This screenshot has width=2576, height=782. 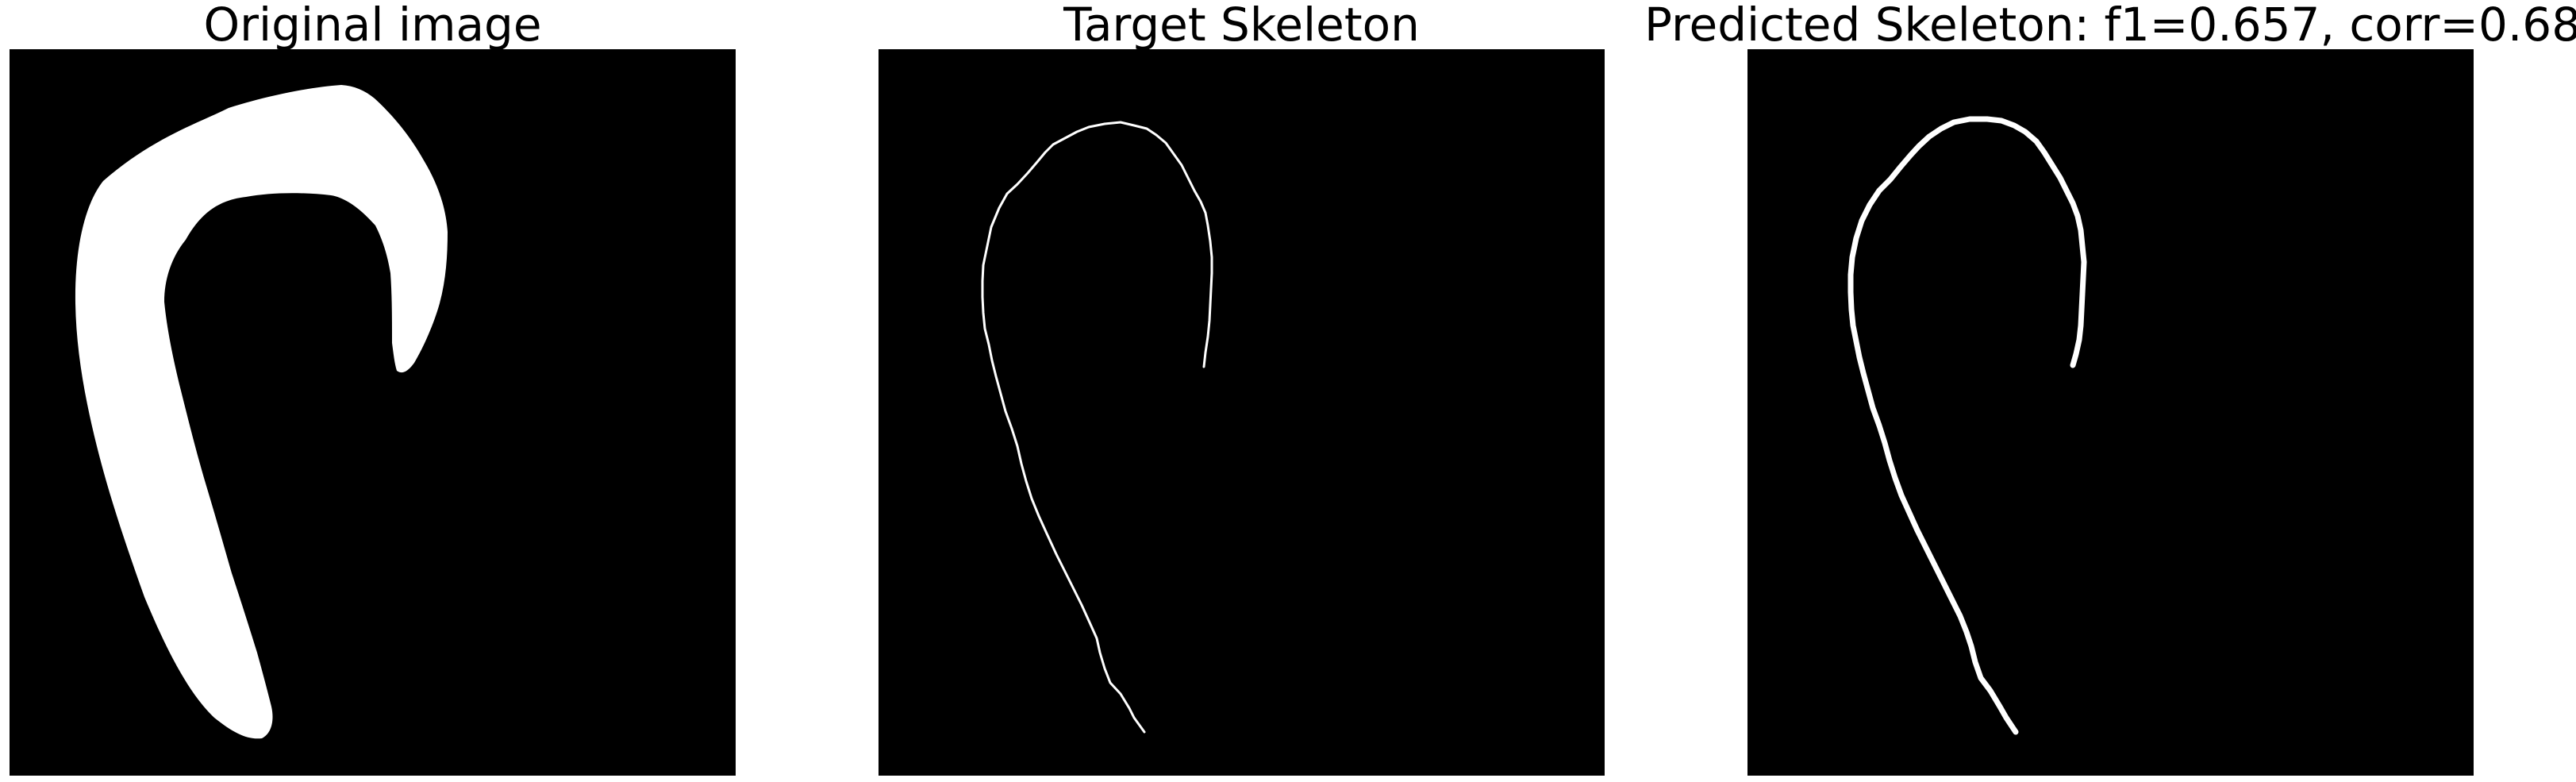 I want to click on worm-body, so click(x=261, y=412).